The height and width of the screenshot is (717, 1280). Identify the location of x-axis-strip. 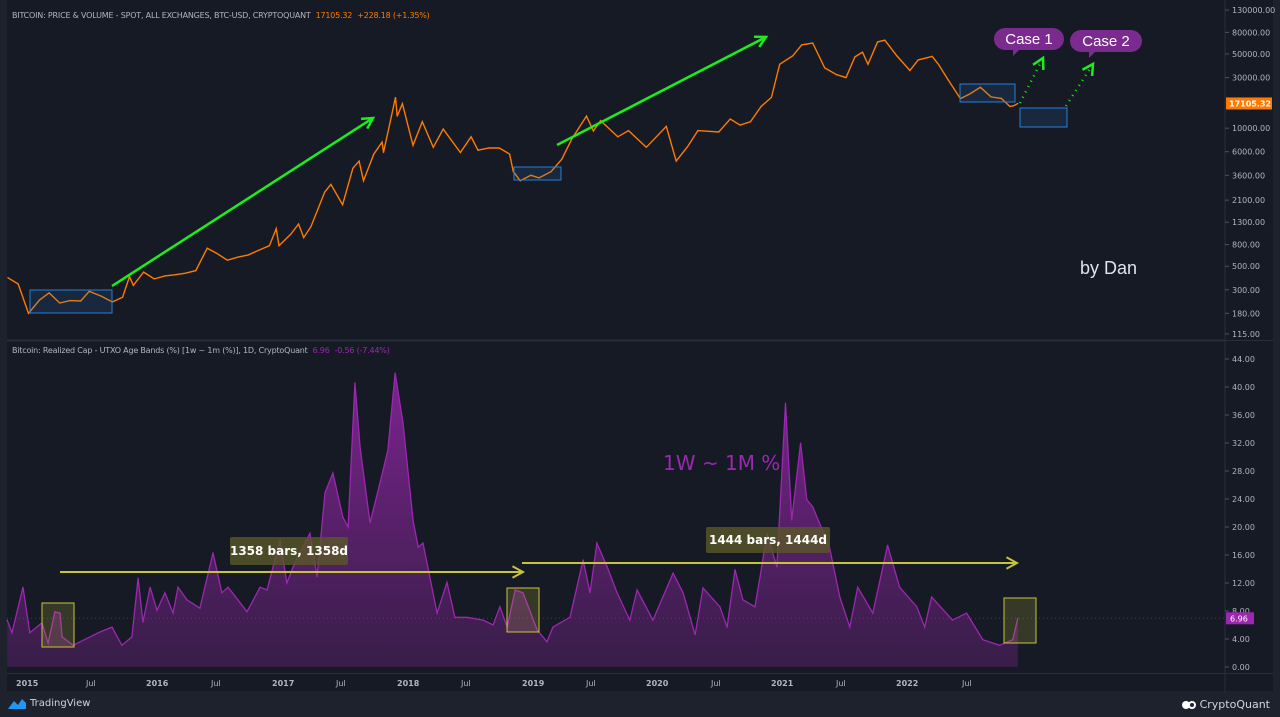
(640, 682).